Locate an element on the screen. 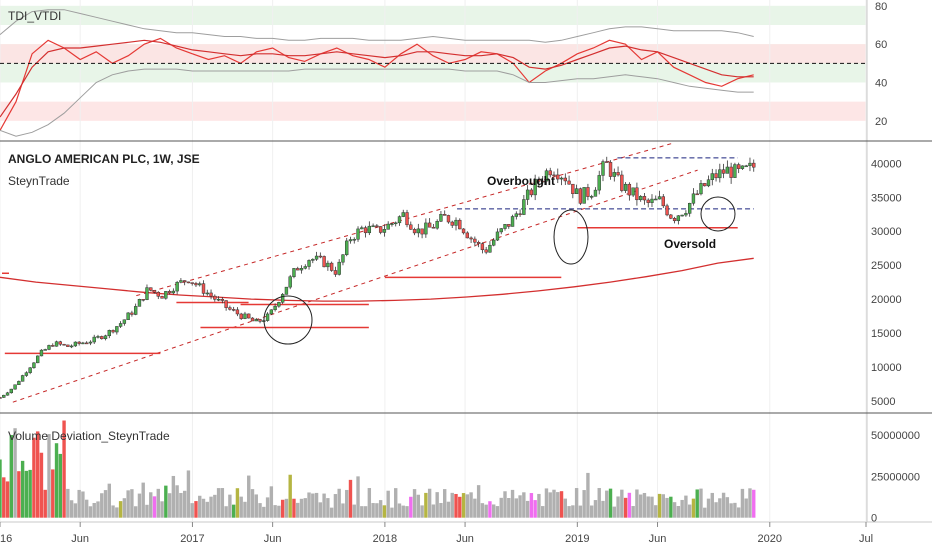  price-tick-0: 5000 is located at coordinates (883, 402).